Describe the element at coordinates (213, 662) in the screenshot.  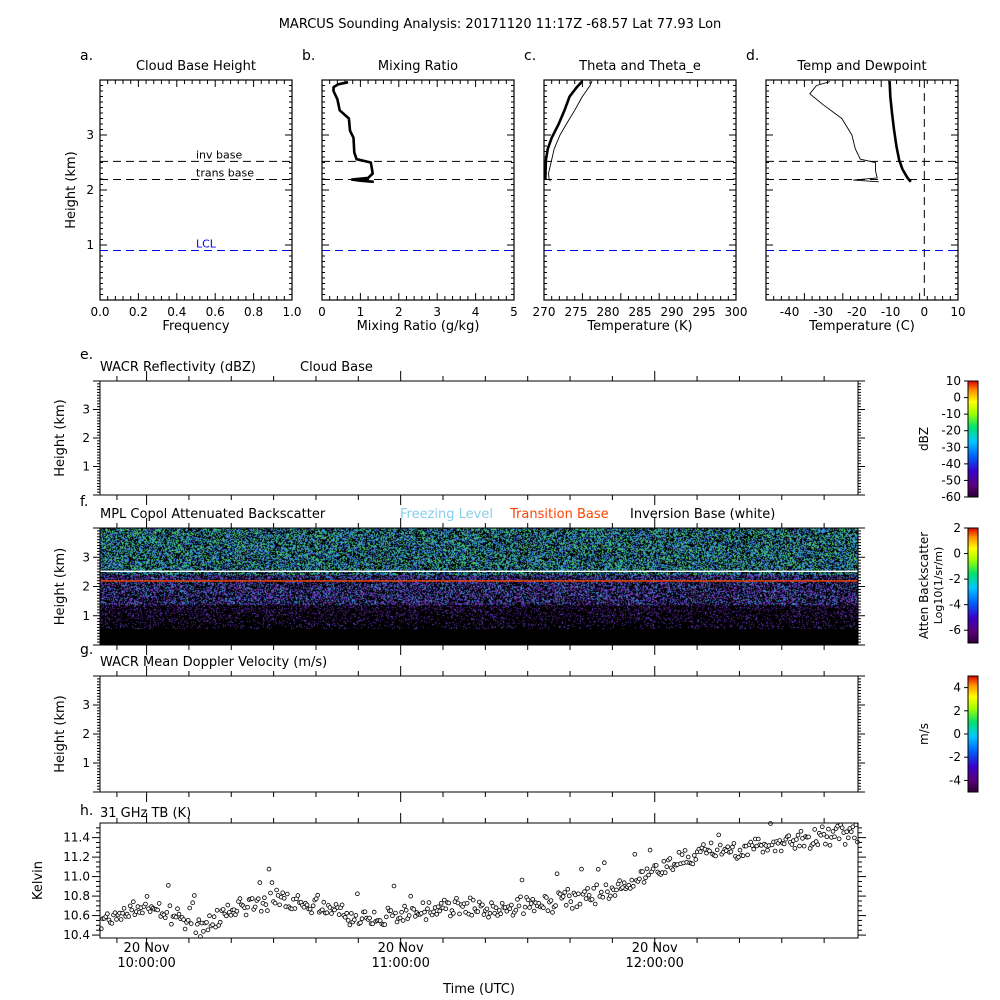
I see `panel-title: WACR Mean Doppler Velocity (m/s)` at that location.